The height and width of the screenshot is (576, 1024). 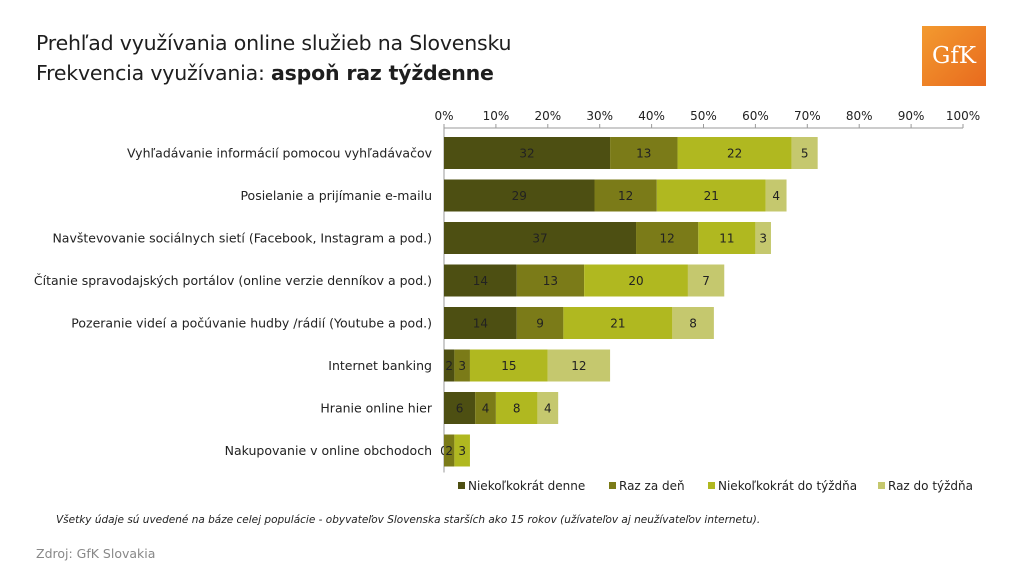 I want to click on x-tick-label: 80%, so click(x=859, y=116).